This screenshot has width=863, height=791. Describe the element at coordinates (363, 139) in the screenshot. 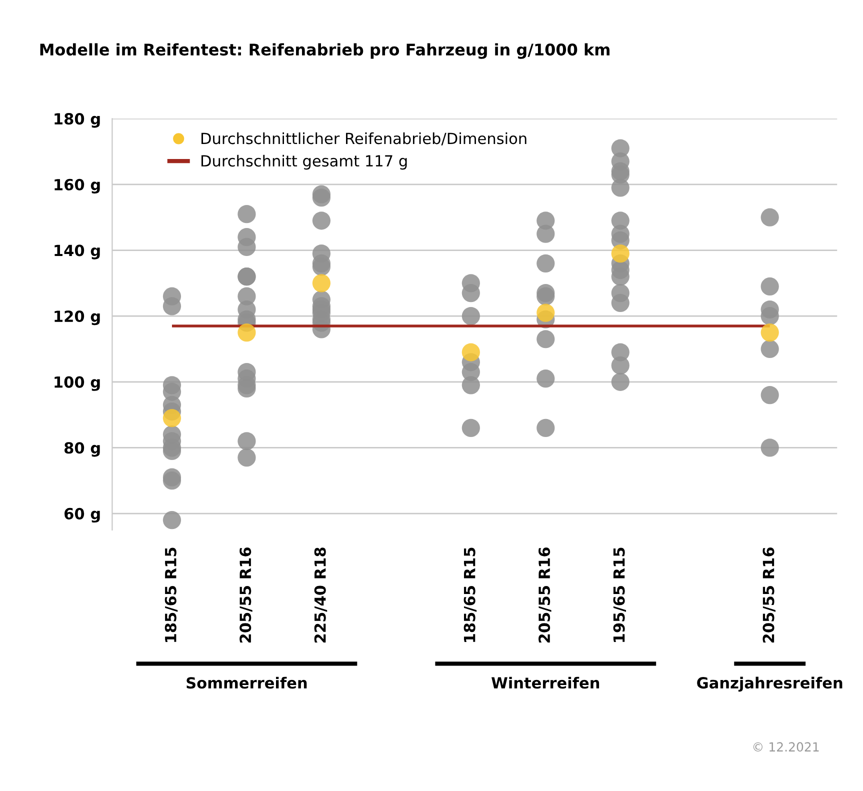

I see `legend-label: Durchschnittlicher Reifenabrieb/Dimension` at that location.